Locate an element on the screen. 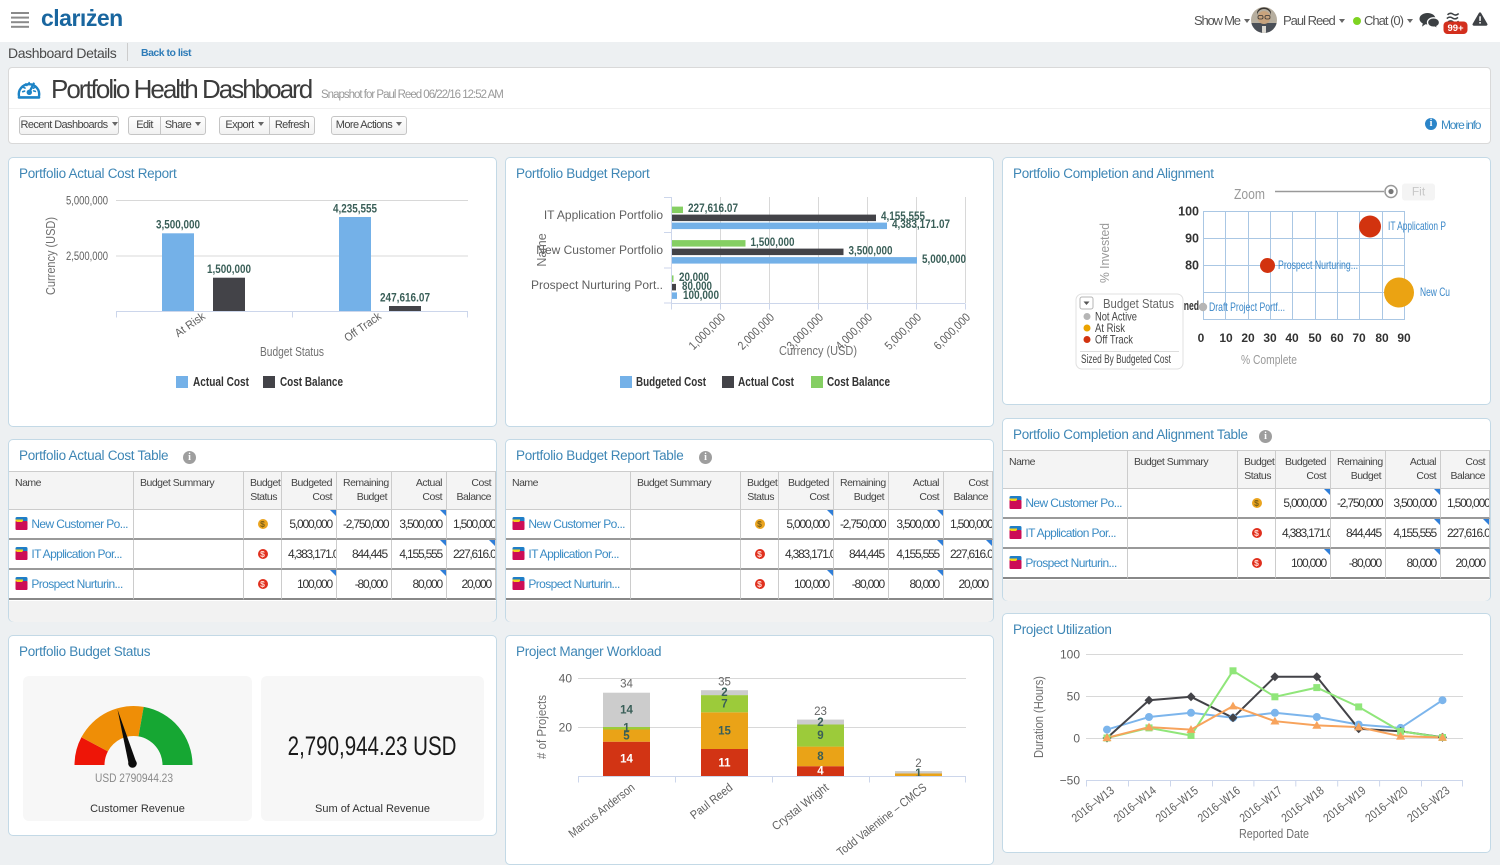  svg-text: 23 is located at coordinates (820, 712).